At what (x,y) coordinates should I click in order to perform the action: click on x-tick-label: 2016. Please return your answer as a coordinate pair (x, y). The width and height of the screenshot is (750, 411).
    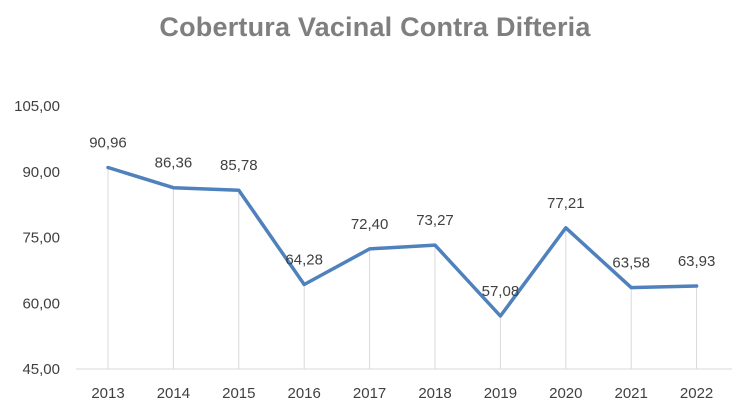
    Looking at the image, I should click on (304, 393).